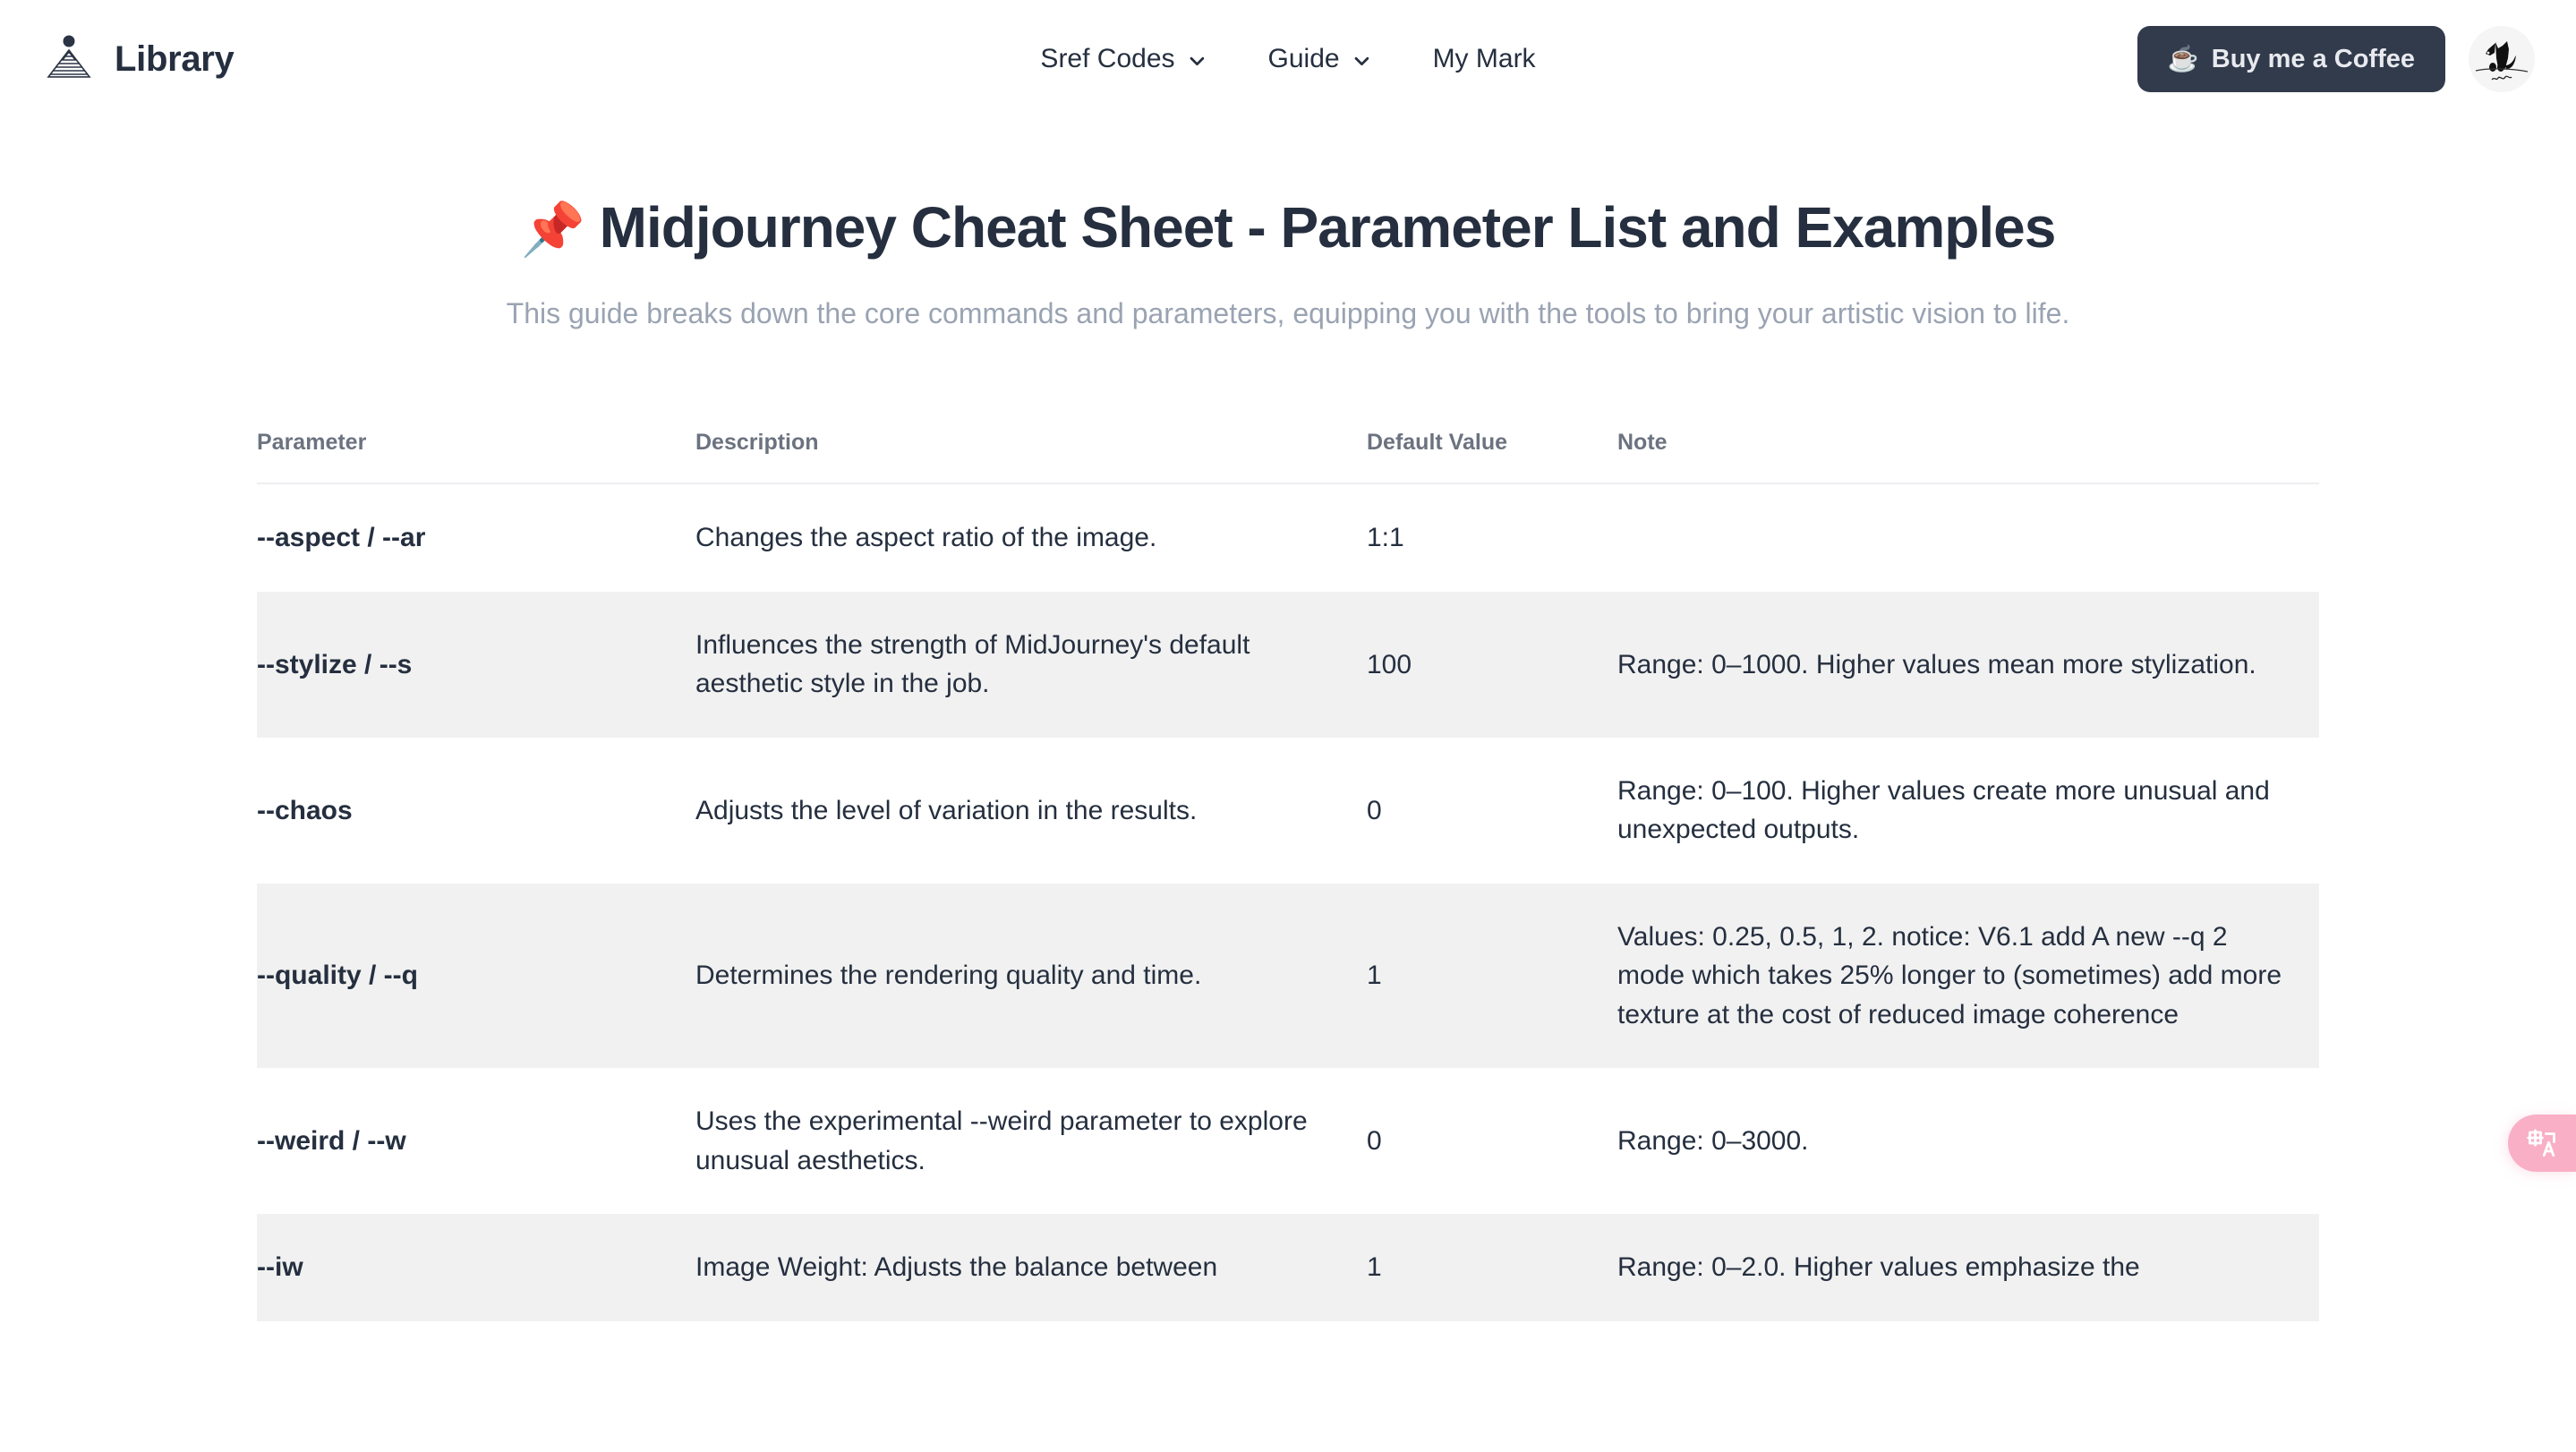 The width and height of the screenshot is (2576, 1452). I want to click on nav-item-label: Sref Codes, so click(1107, 58).